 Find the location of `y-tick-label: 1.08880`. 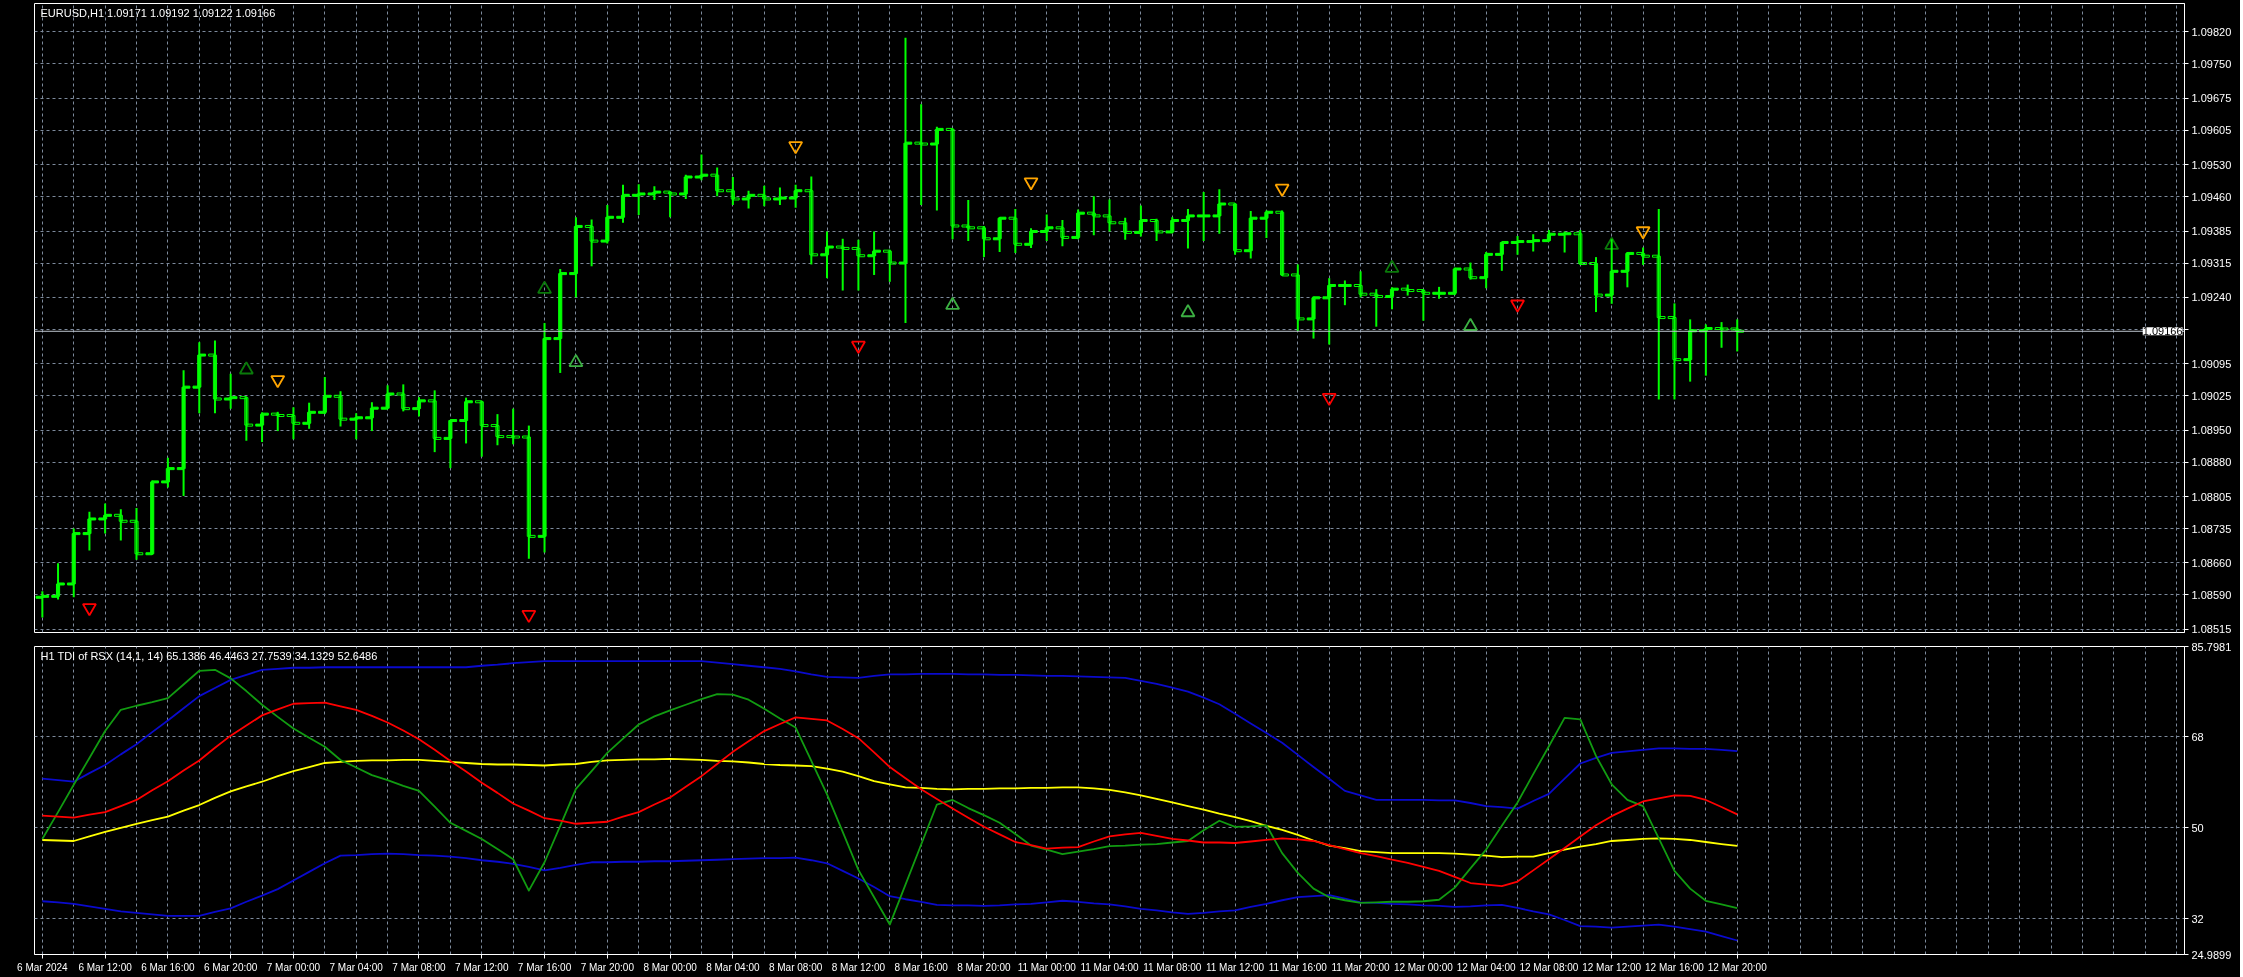

y-tick-label: 1.08880 is located at coordinates (2211, 462).